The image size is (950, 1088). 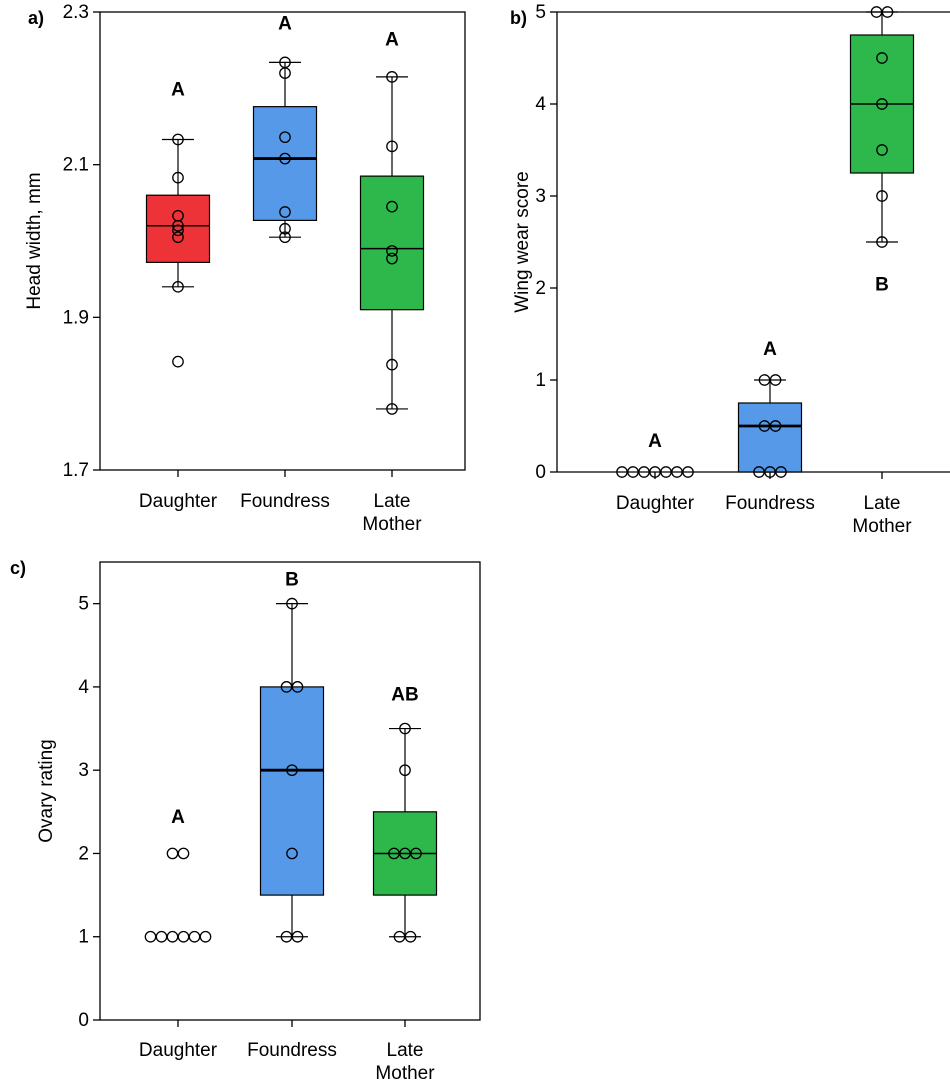 I want to click on panel-label: a), so click(x=36, y=18).